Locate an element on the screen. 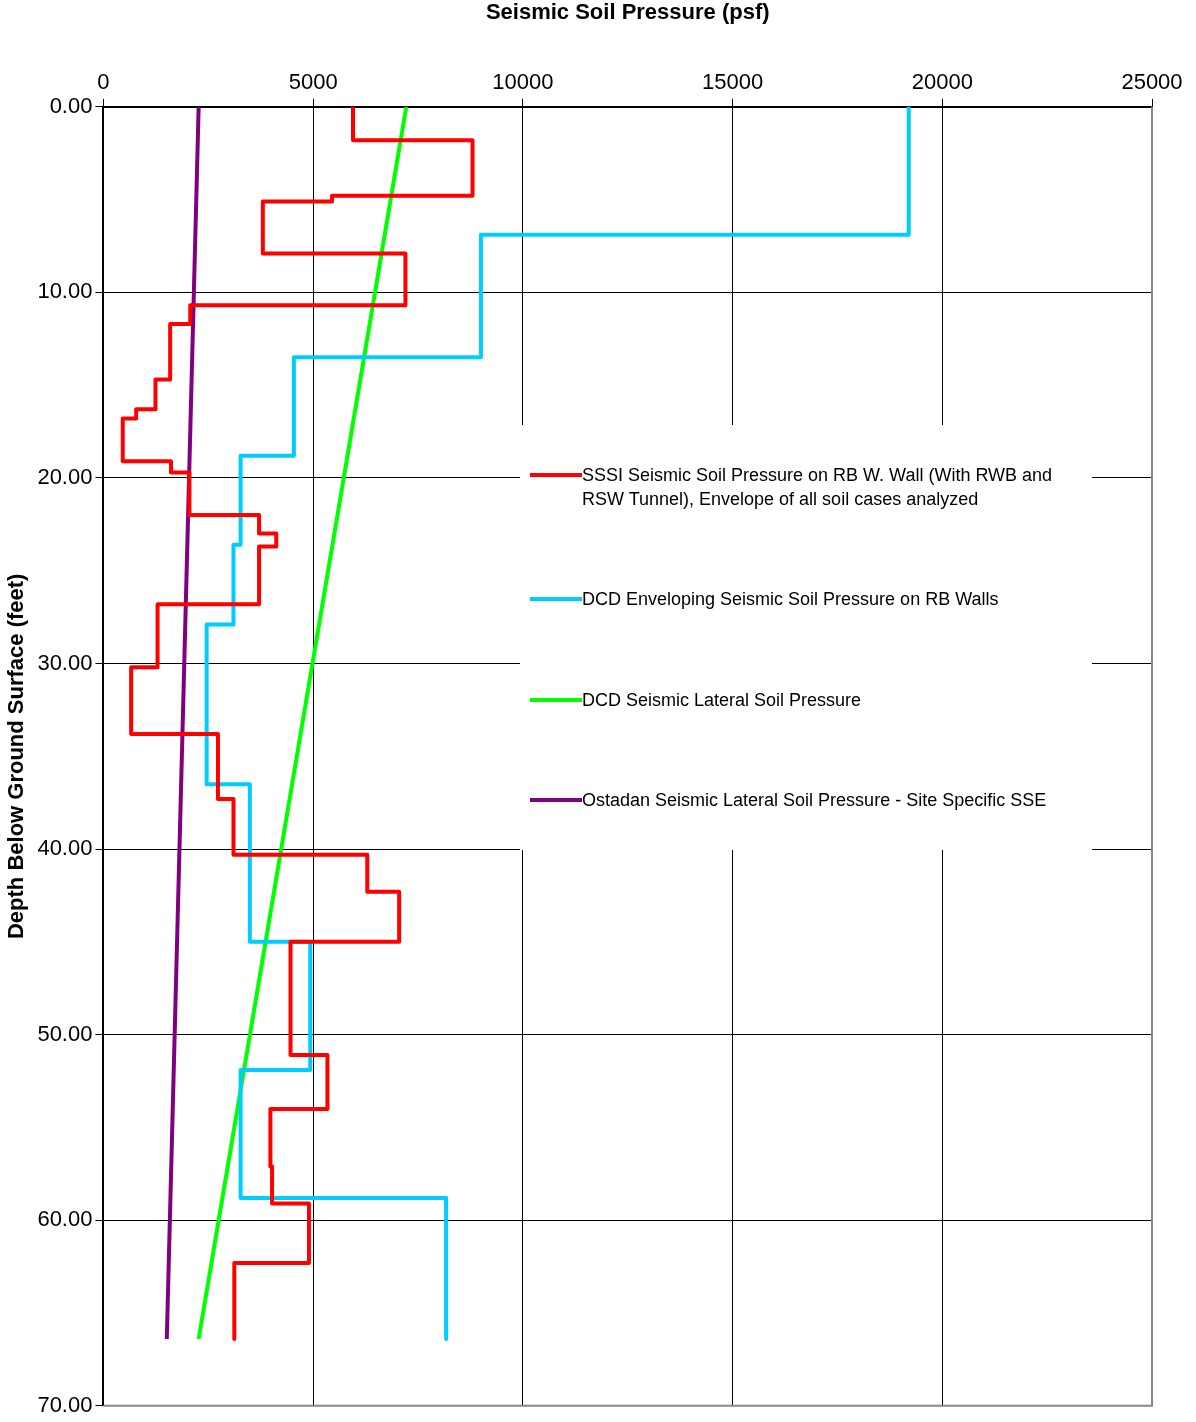 The image size is (1196, 1422). y-tick-label: 70.00 is located at coordinates (65, 1404).